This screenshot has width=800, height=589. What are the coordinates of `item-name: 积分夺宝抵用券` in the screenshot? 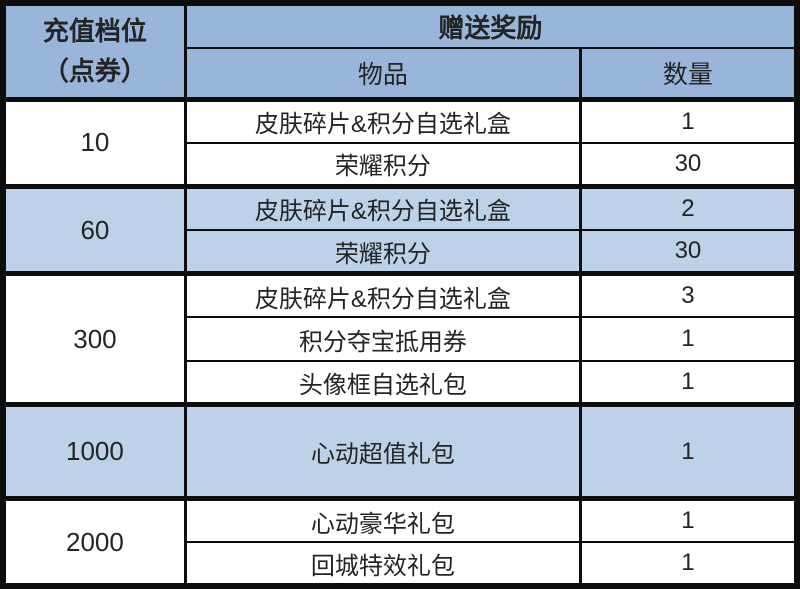 It's located at (382, 339).